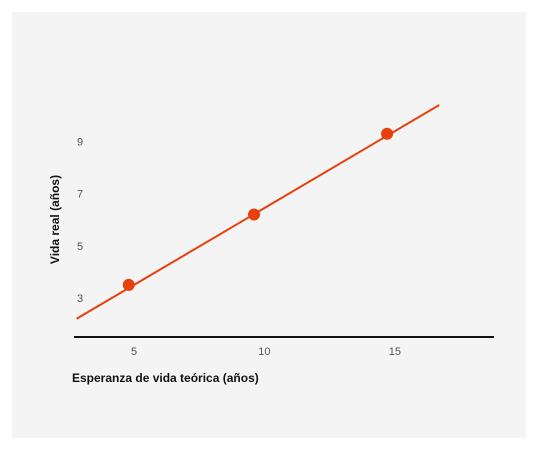 This screenshot has height=450, width=538. Describe the element at coordinates (80, 143) in the screenshot. I see `y-tick-label: 9` at that location.